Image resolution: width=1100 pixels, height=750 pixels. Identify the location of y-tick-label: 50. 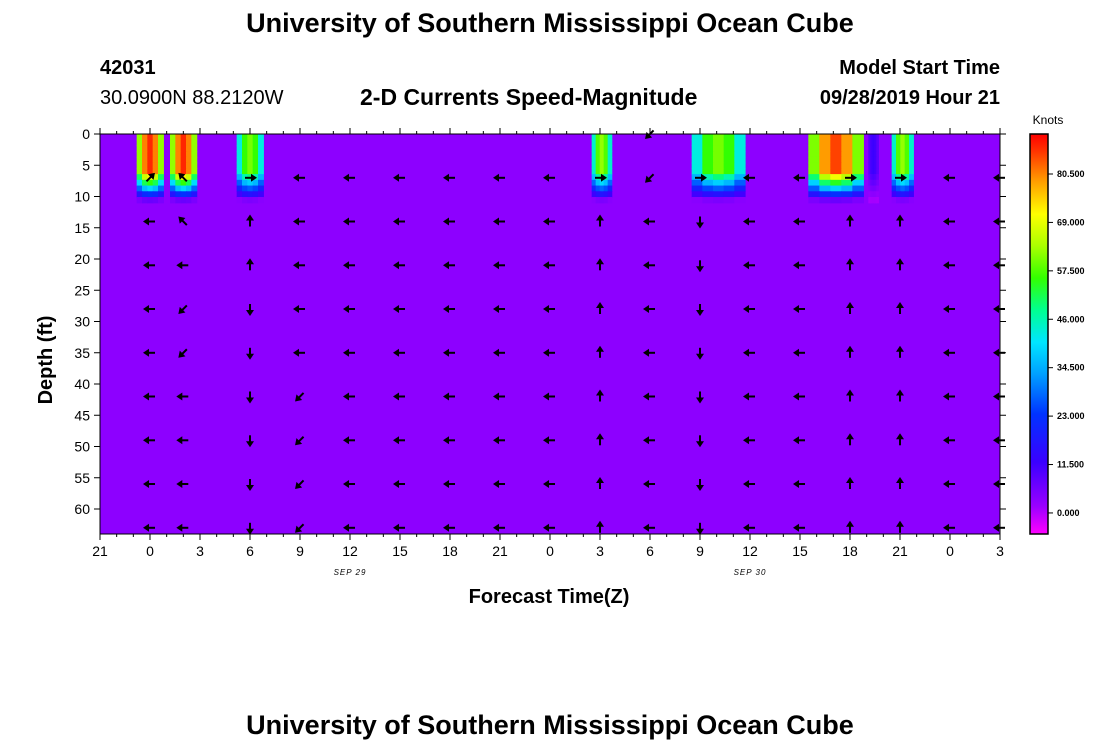
(82, 447).